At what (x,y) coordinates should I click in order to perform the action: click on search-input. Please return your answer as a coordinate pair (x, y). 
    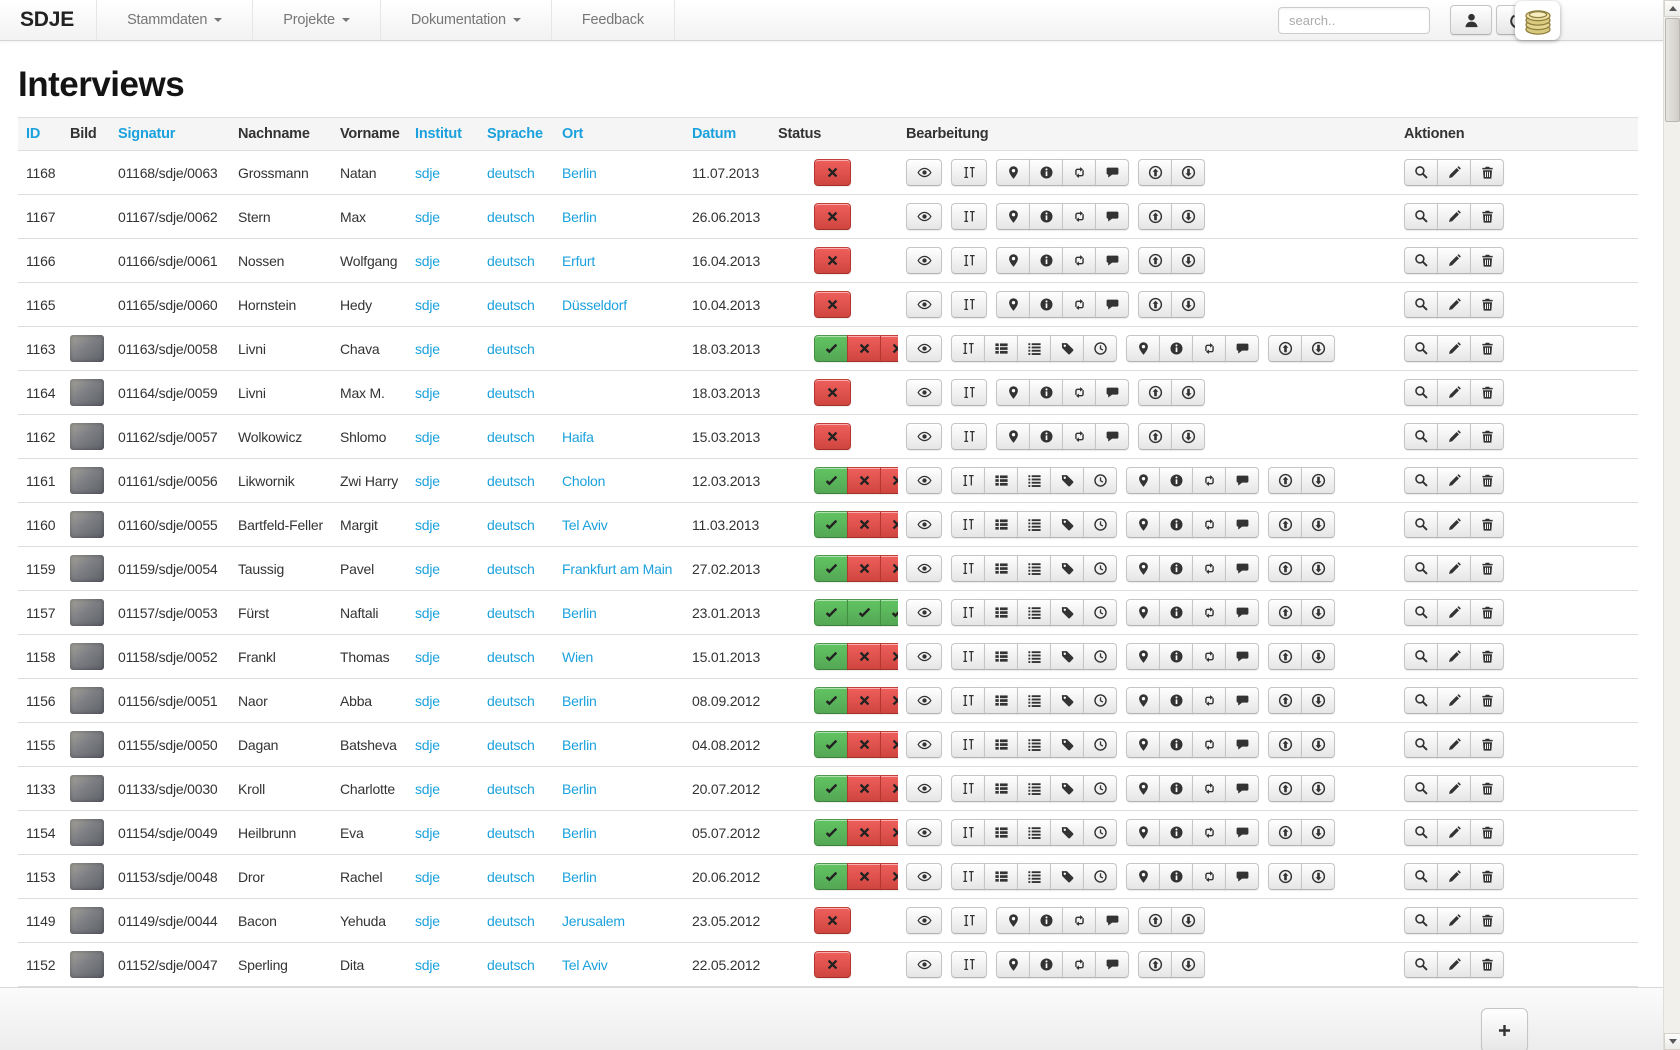
    Looking at the image, I should click on (1354, 20).